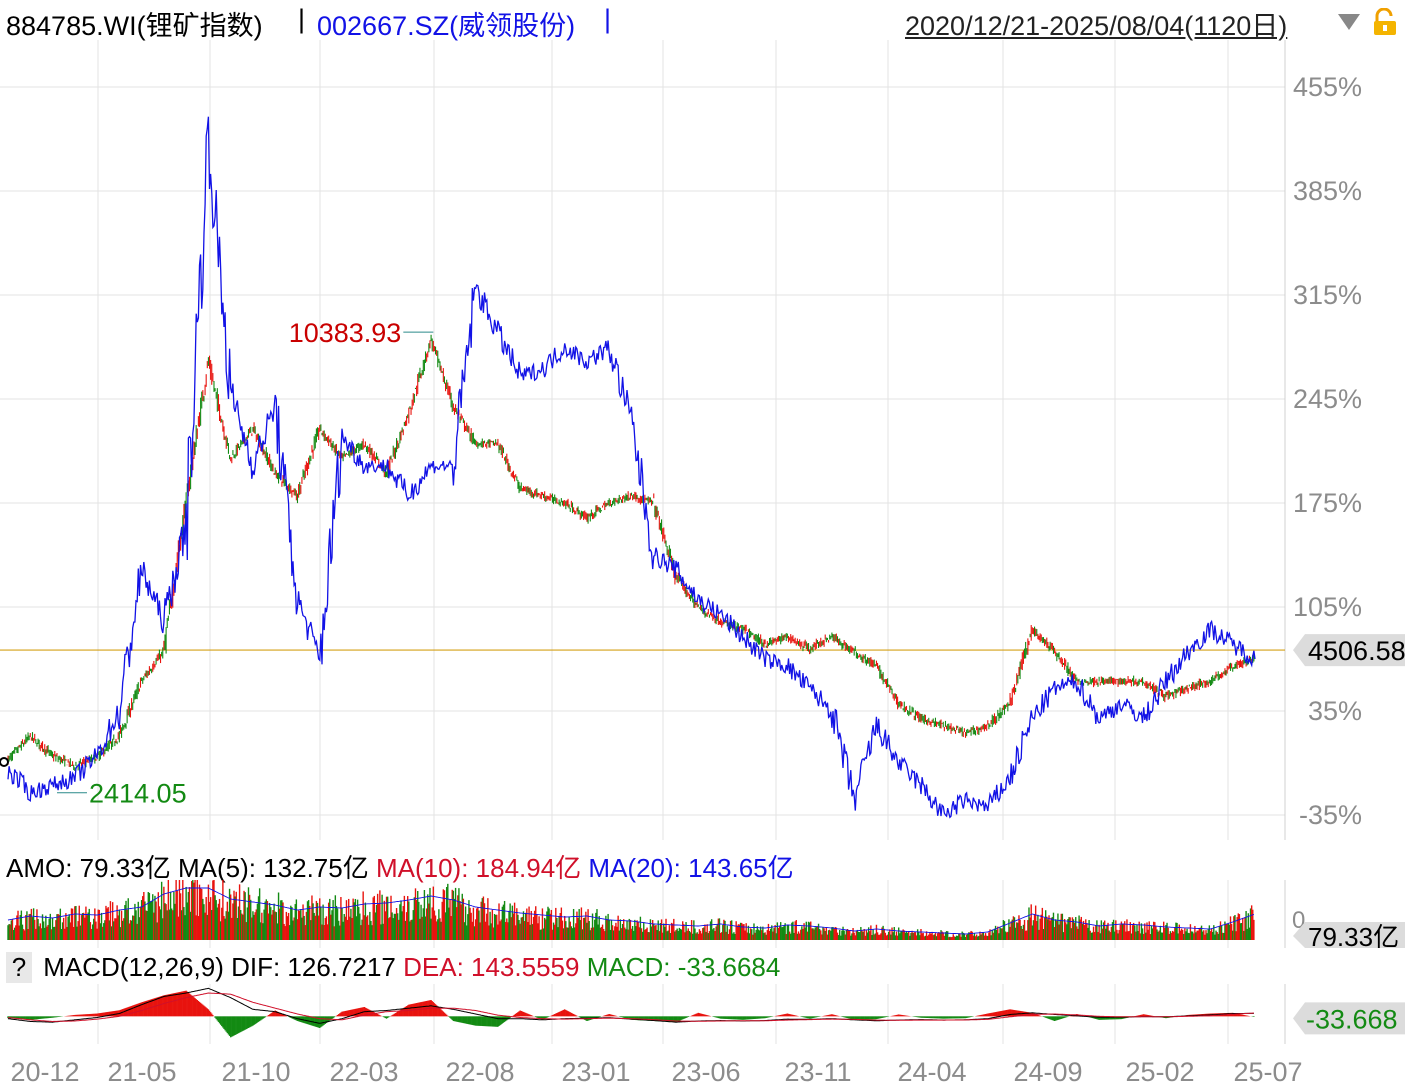 The width and height of the screenshot is (1405, 1089). Describe the element at coordinates (1267, 1072) in the screenshot. I see `x-tick-label: 25-07` at that location.